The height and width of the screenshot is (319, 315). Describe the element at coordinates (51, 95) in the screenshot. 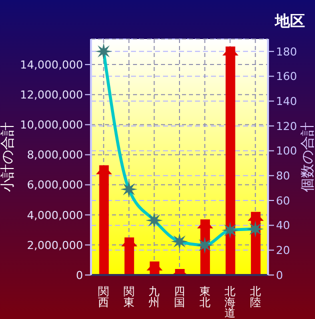

I see `y-tick-label: 12,000,000` at that location.